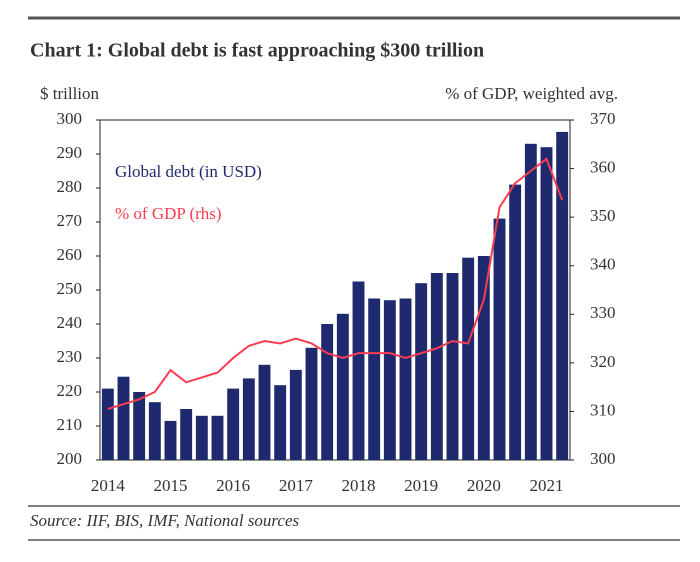 This screenshot has width=700, height=562. What do you see at coordinates (188, 171) in the screenshot?
I see `legend-label: Global debt (in USD)` at bounding box center [188, 171].